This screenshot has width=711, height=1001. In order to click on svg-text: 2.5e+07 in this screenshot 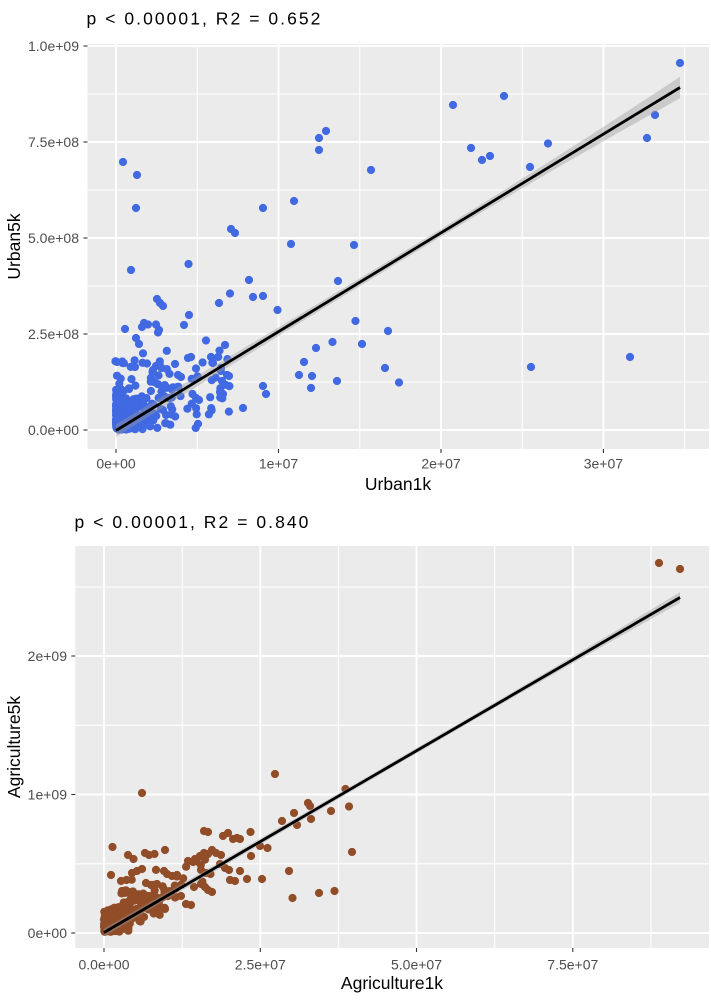, I will do `click(260, 965)`.